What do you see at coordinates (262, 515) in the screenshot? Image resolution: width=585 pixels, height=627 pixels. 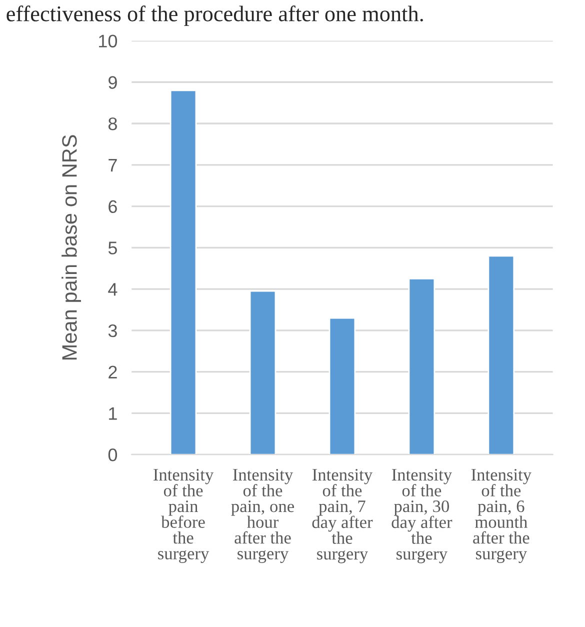 I see `x-tick-label: Intensity of the pain, one hour after the surgery` at bounding box center [262, 515].